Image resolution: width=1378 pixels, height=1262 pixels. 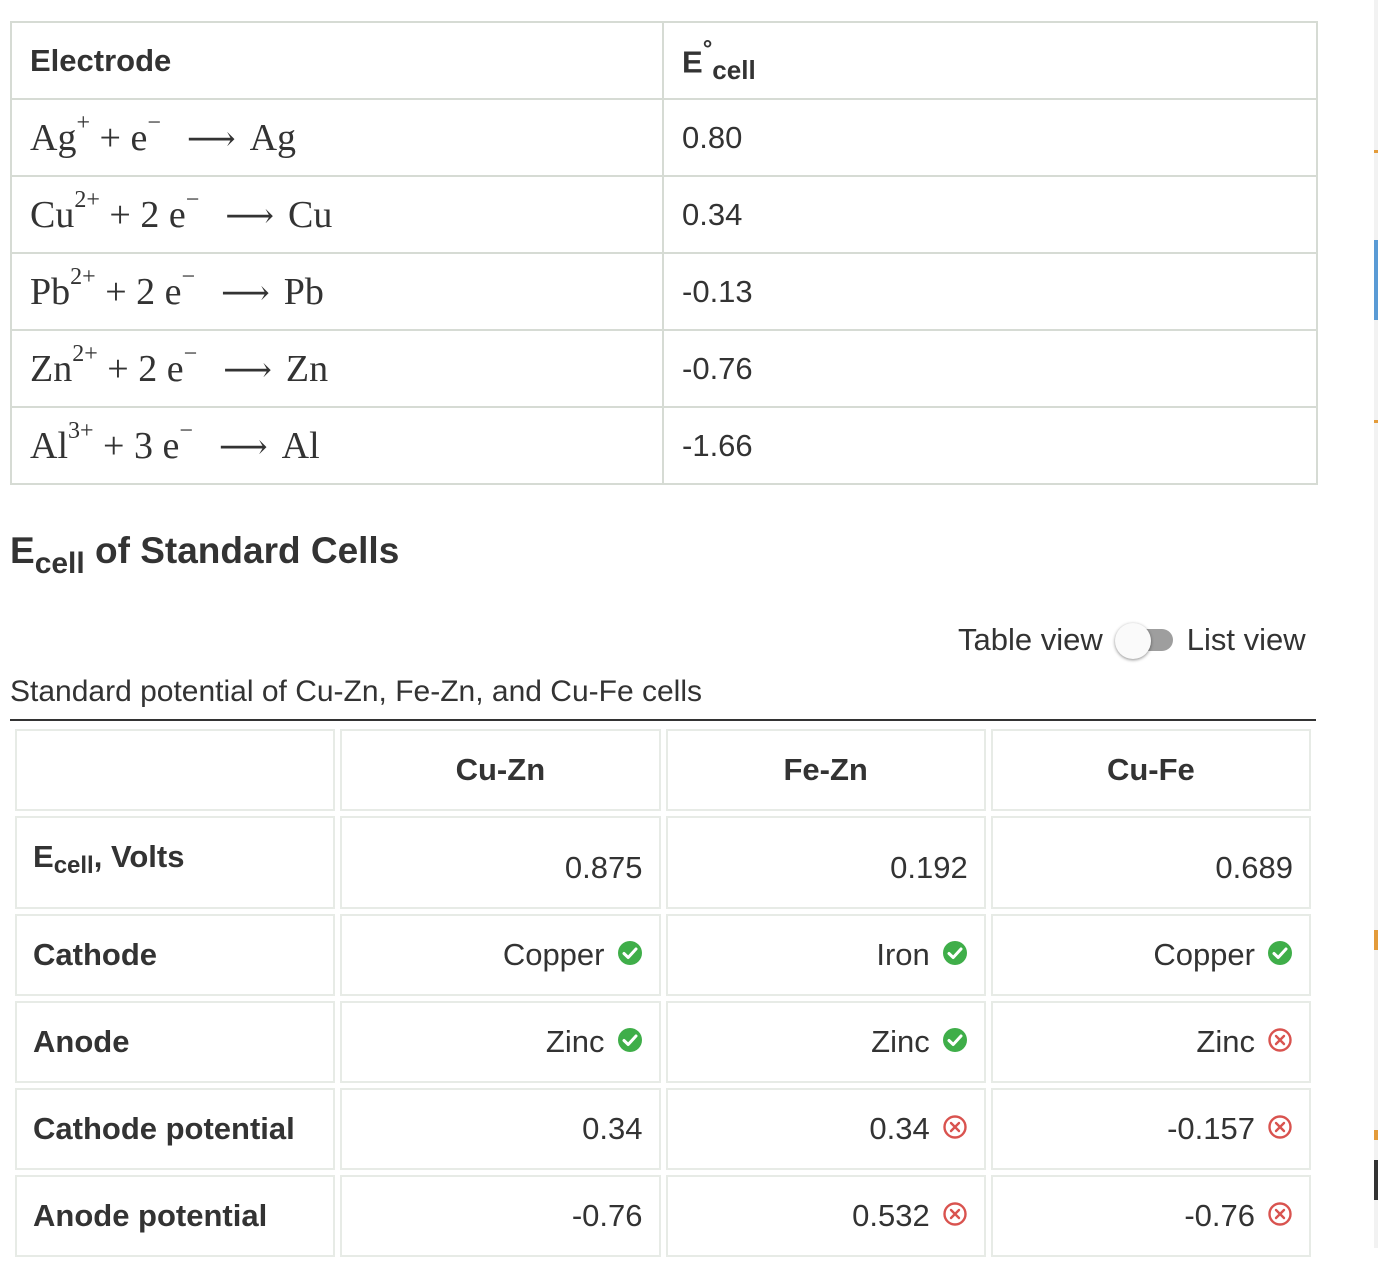 What do you see at coordinates (1376, 624) in the screenshot?
I see `page-edge-strip` at bounding box center [1376, 624].